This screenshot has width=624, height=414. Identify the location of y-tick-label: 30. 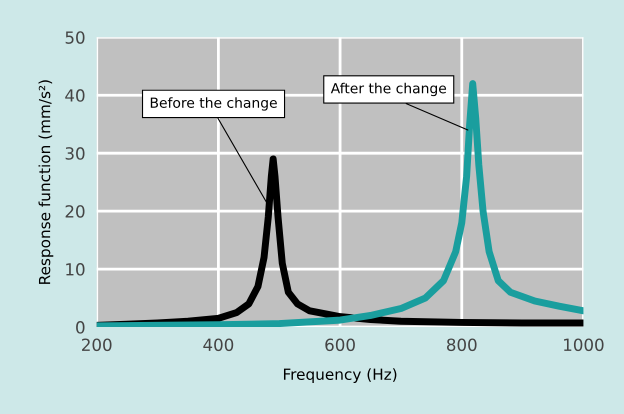
(75, 153).